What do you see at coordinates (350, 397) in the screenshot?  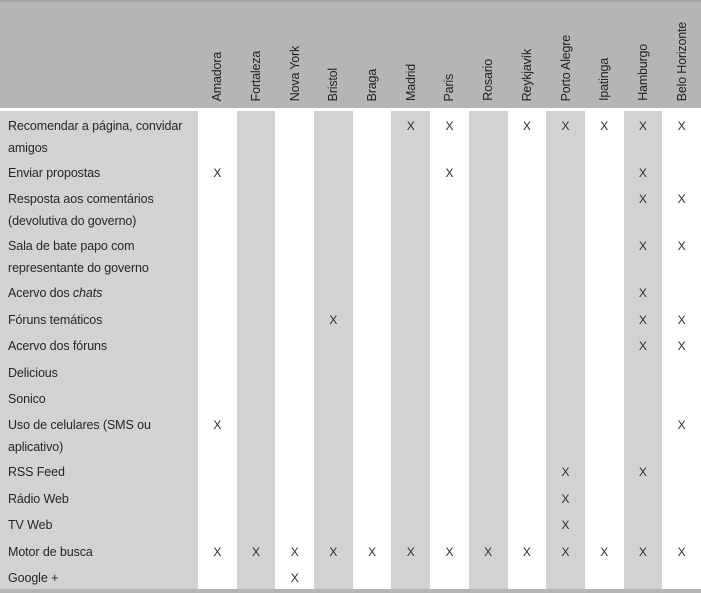 I see `table-row: Sonico` at bounding box center [350, 397].